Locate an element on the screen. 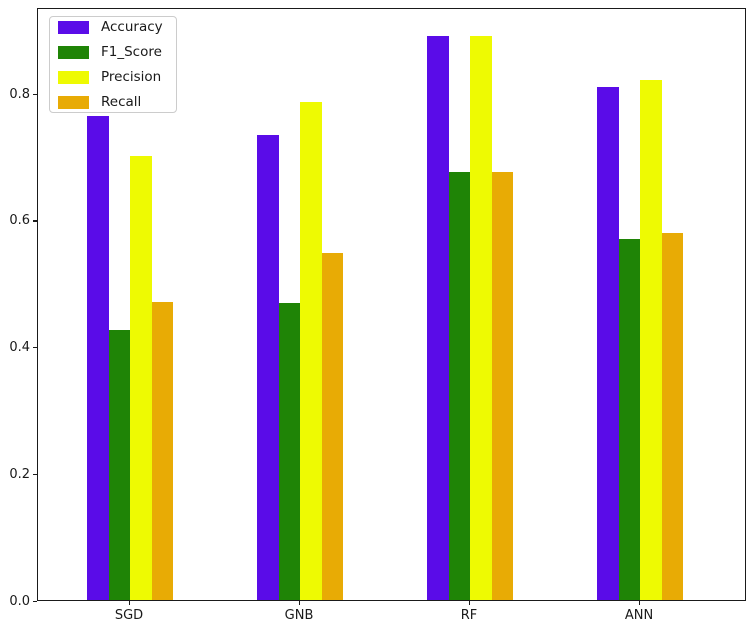  legend-label: F1_Score is located at coordinates (131, 52).